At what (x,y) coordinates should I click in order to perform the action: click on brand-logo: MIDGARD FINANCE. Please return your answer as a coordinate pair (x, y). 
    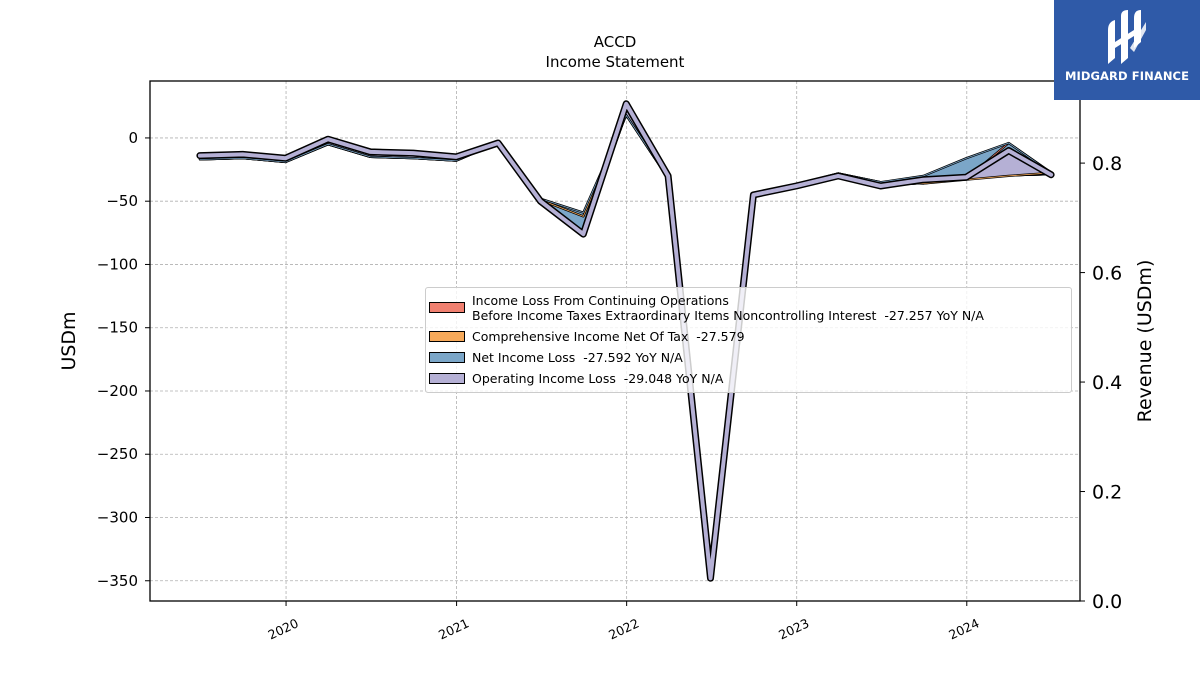
    Looking at the image, I should click on (1127, 50).